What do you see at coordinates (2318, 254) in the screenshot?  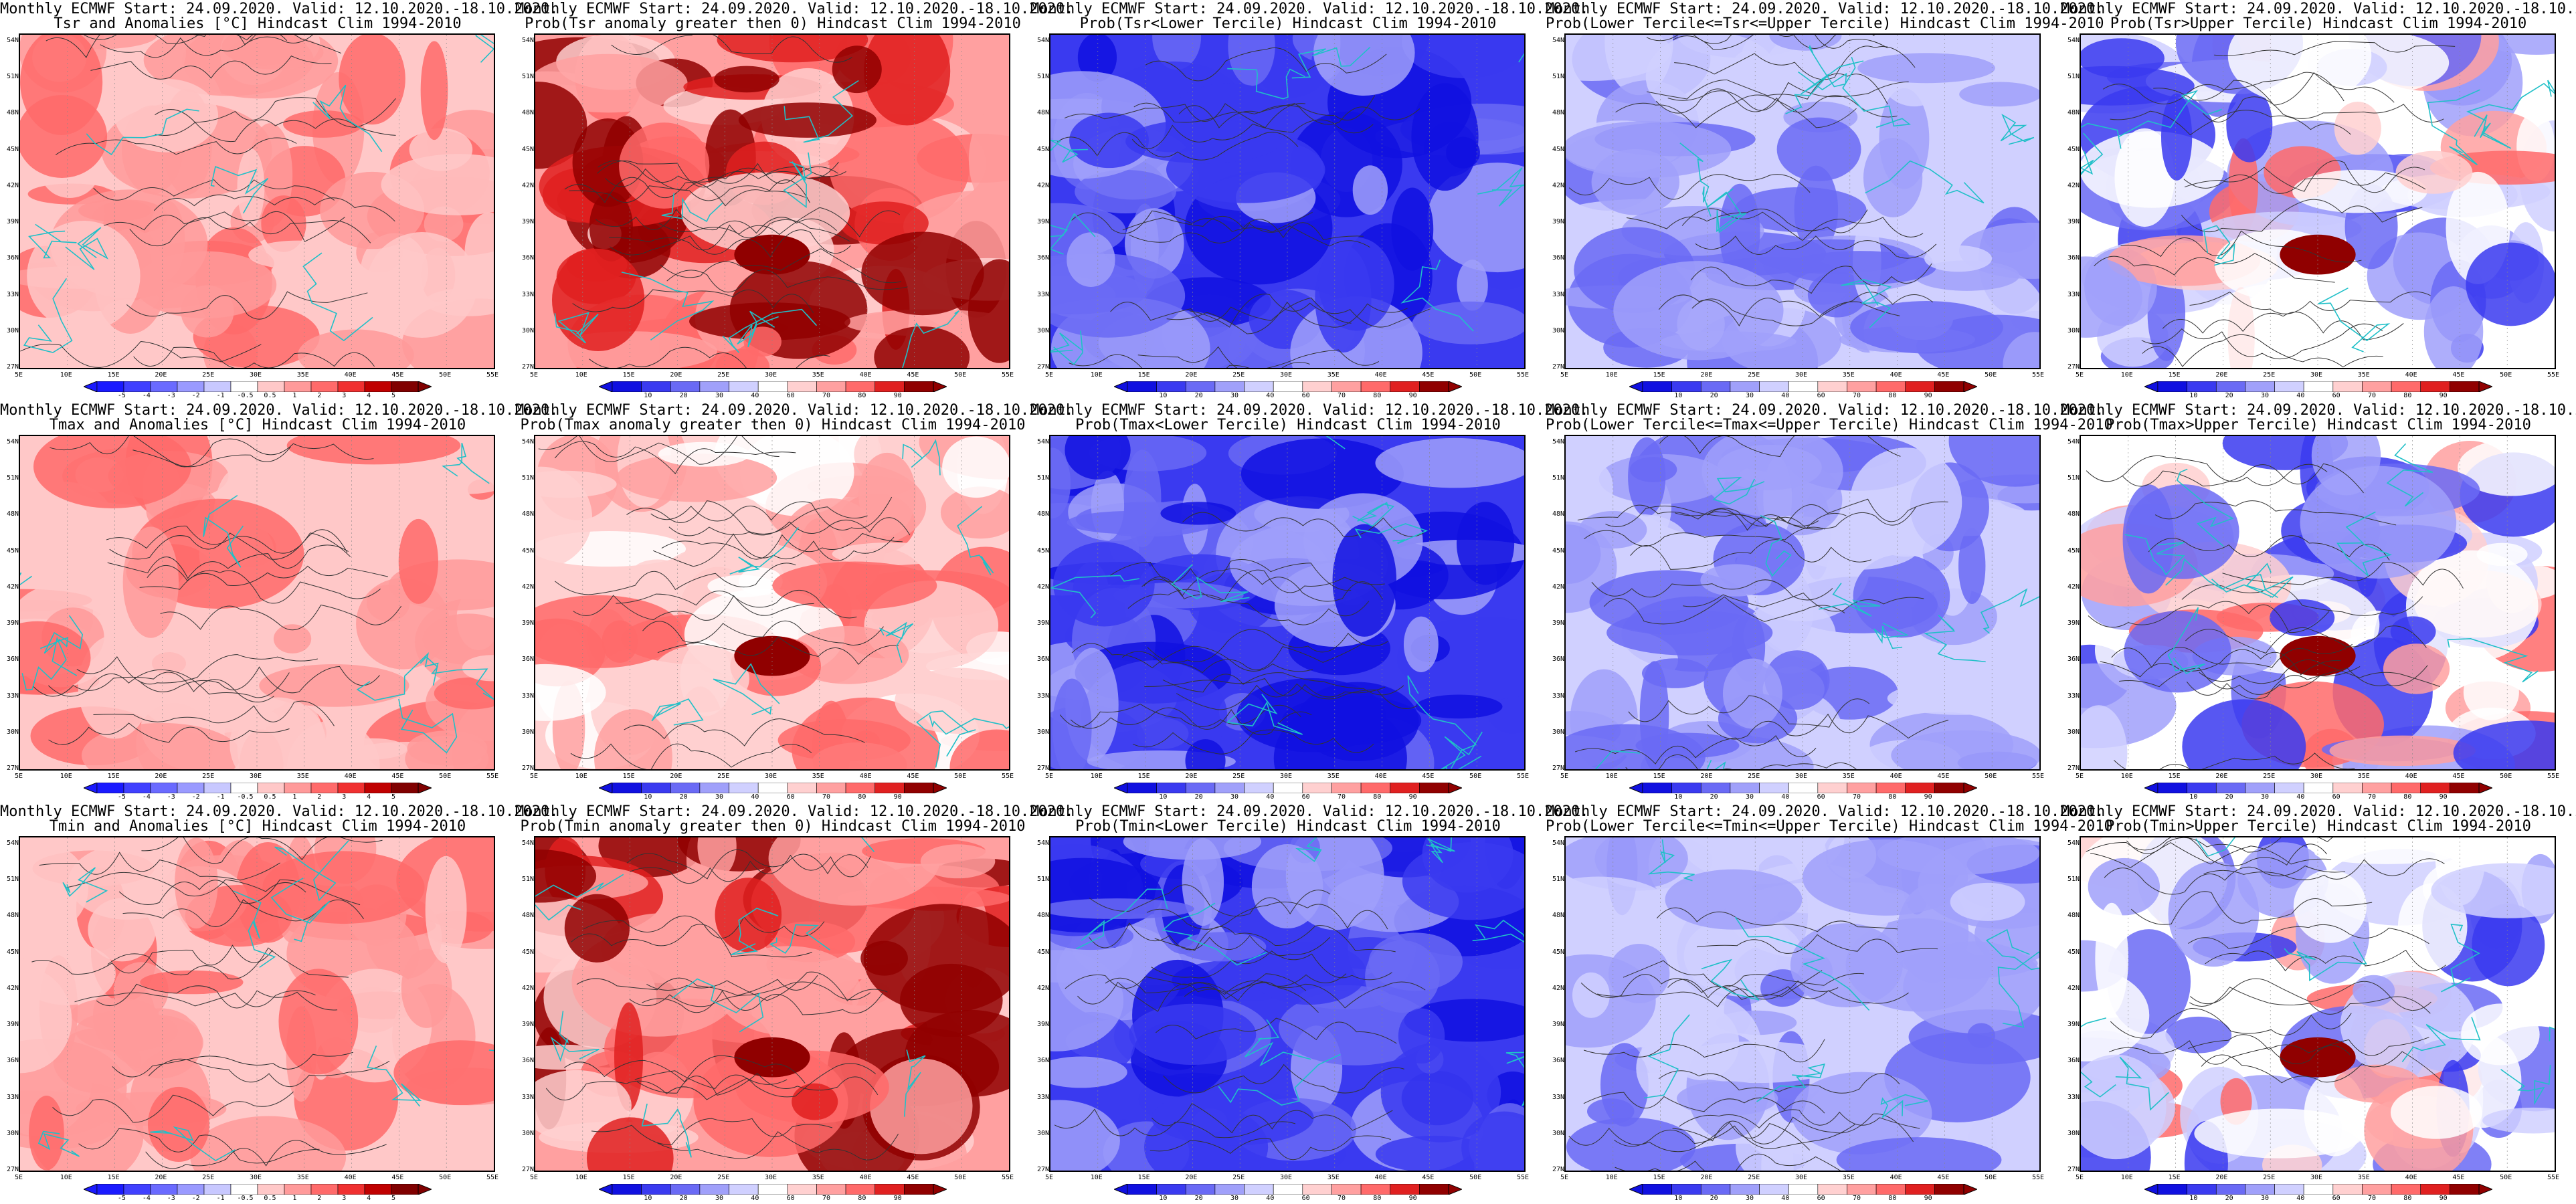 I see `hot-spot` at bounding box center [2318, 254].